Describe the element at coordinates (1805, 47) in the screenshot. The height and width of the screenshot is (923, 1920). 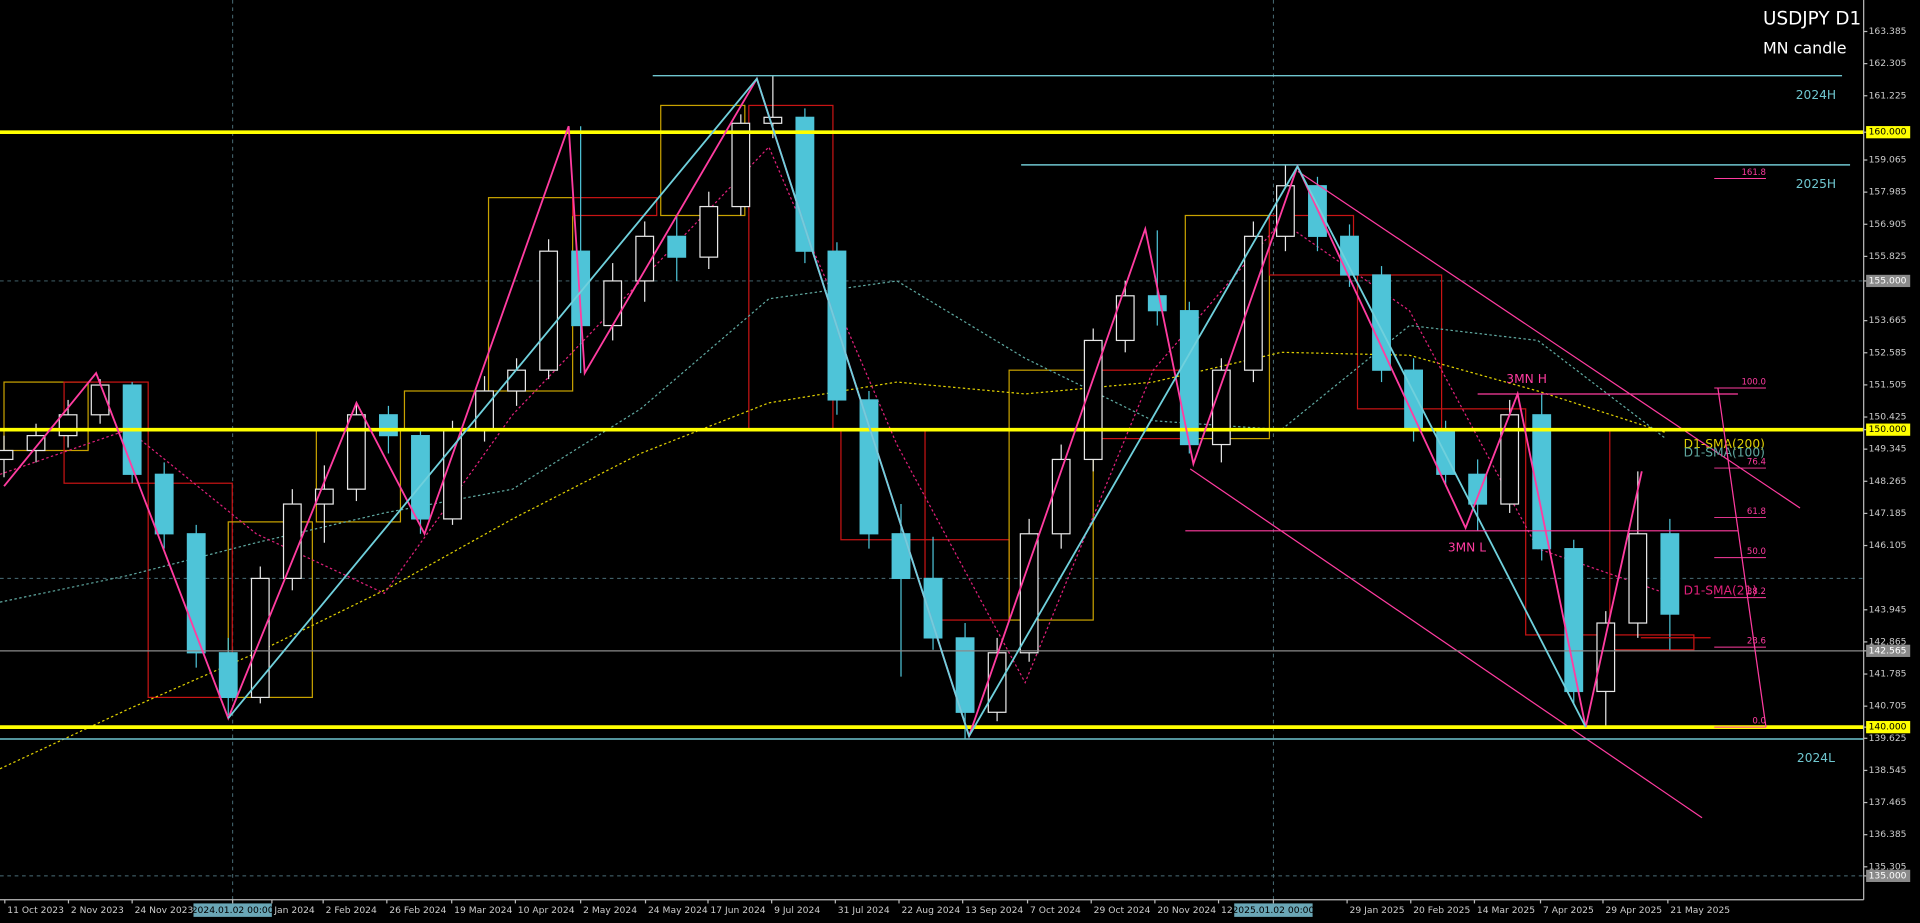
I see `chart-subtitle: MN candle` at that location.